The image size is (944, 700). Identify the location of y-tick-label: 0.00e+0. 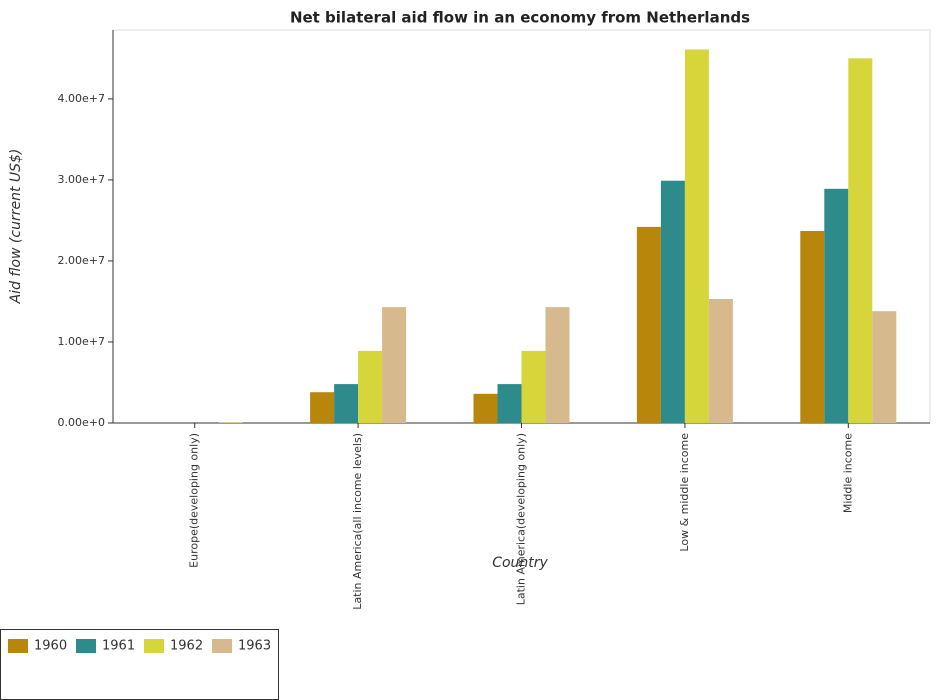
(81, 422).